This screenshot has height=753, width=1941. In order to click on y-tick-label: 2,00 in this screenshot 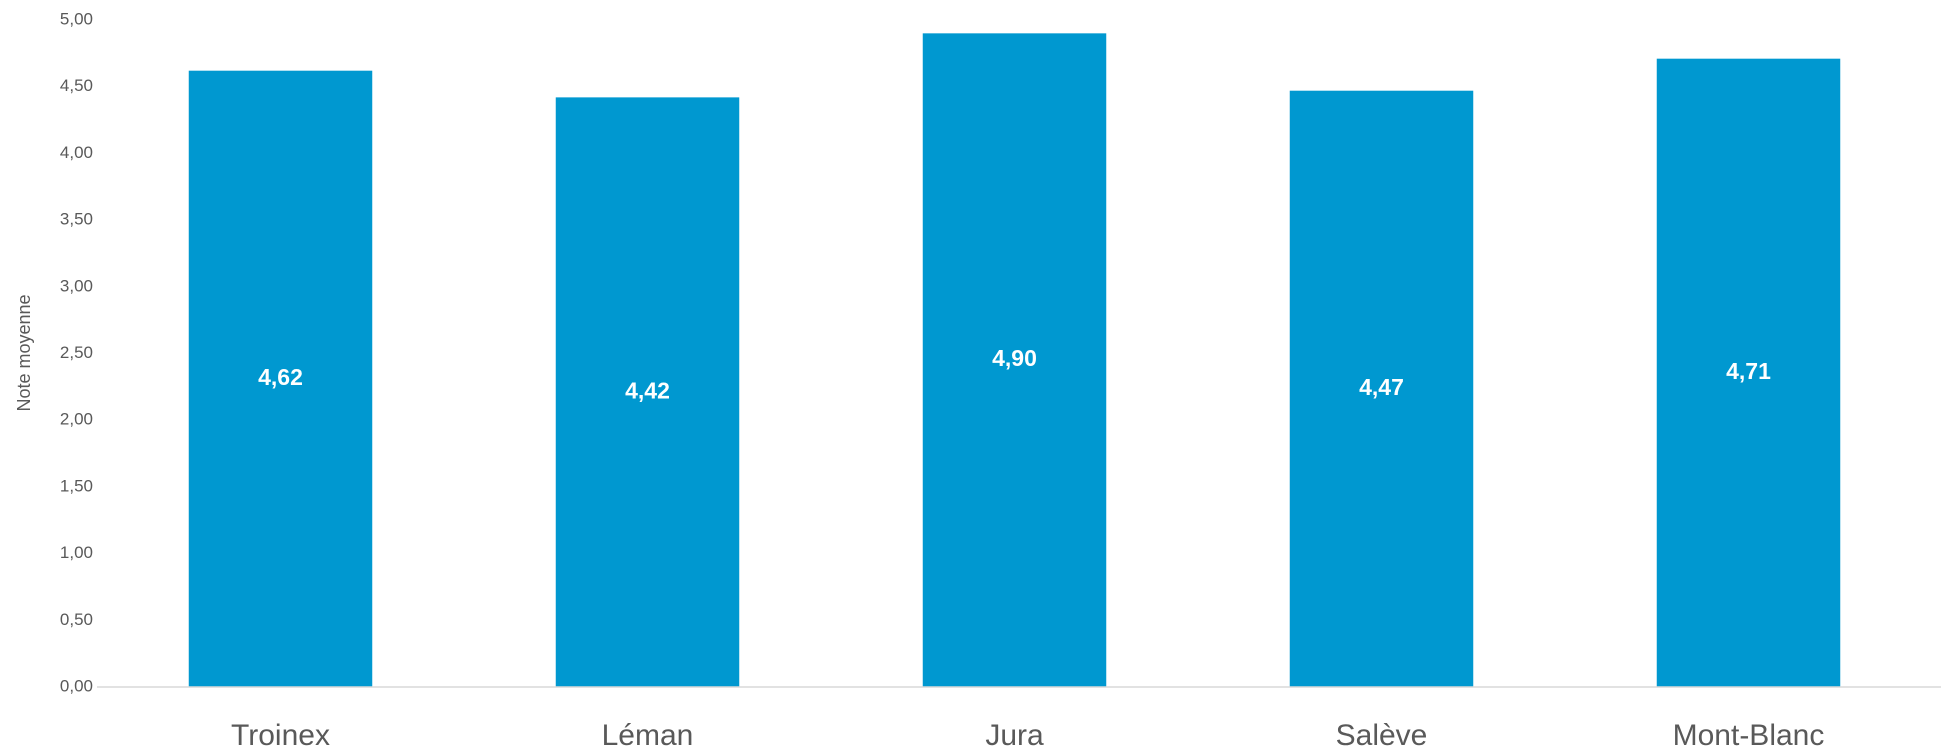, I will do `click(76, 419)`.